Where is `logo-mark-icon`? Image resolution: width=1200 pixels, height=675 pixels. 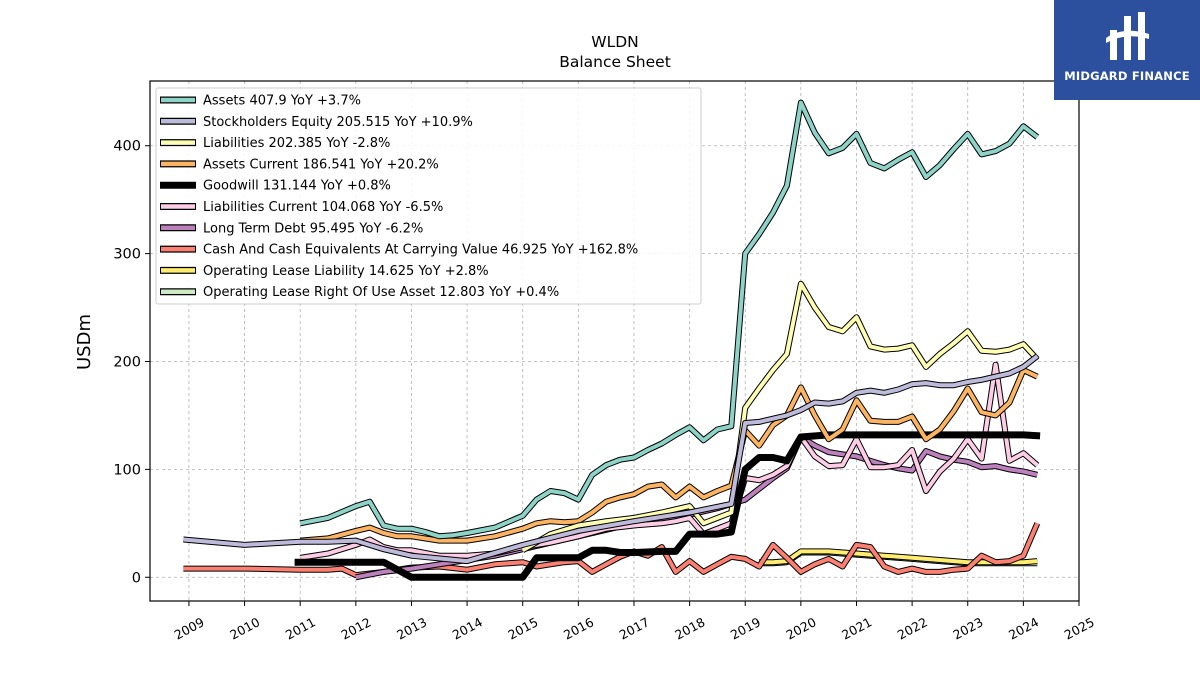
logo-mark-icon is located at coordinates (1127, 36).